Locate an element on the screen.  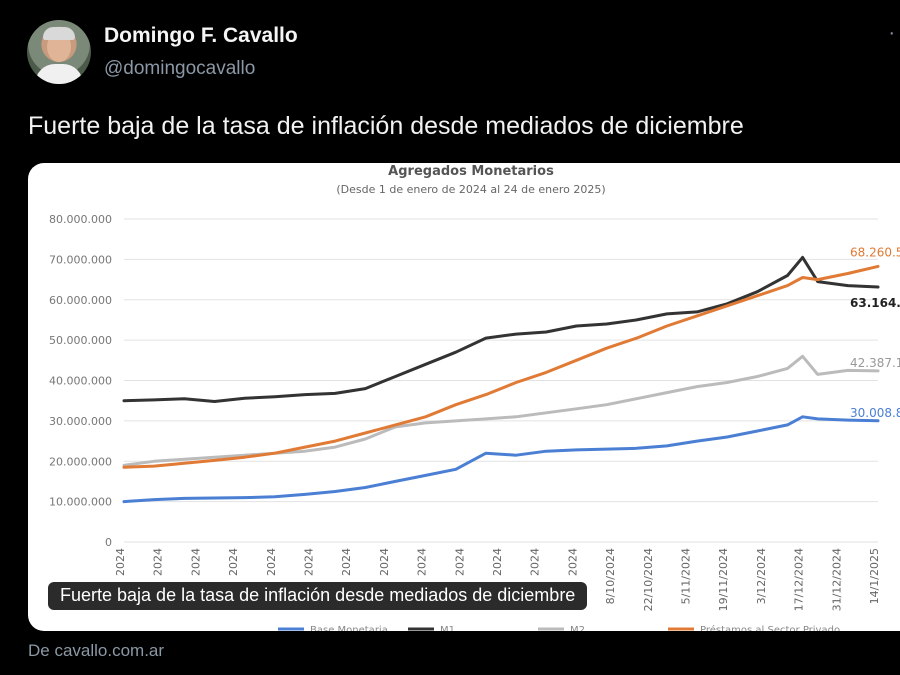
end-value-label: 30.008.8 is located at coordinates (875, 413).